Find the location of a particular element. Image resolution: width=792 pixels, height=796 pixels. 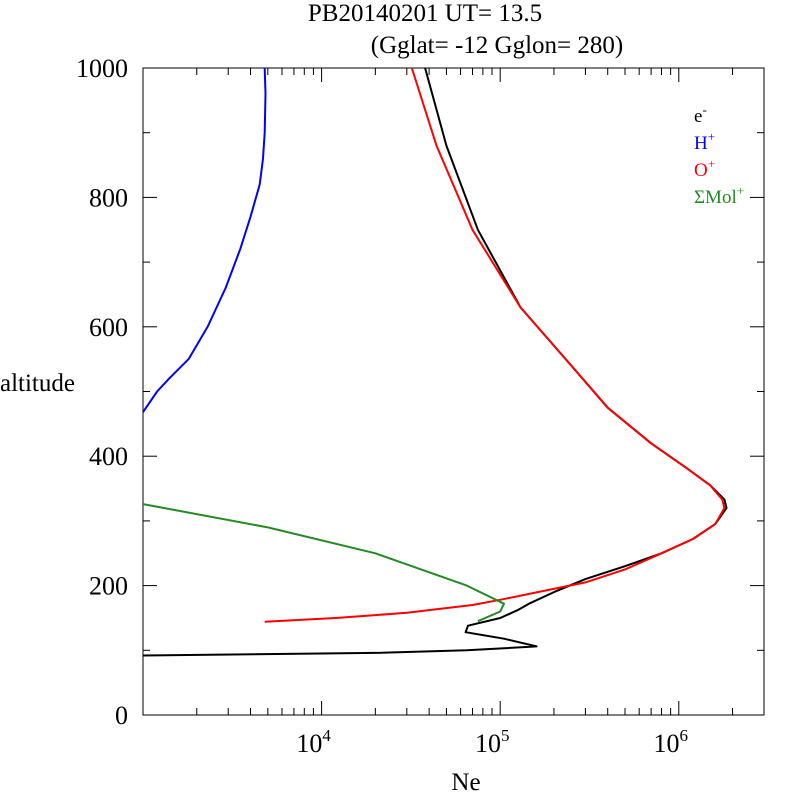

legend-superscript: - is located at coordinates (704, 109).